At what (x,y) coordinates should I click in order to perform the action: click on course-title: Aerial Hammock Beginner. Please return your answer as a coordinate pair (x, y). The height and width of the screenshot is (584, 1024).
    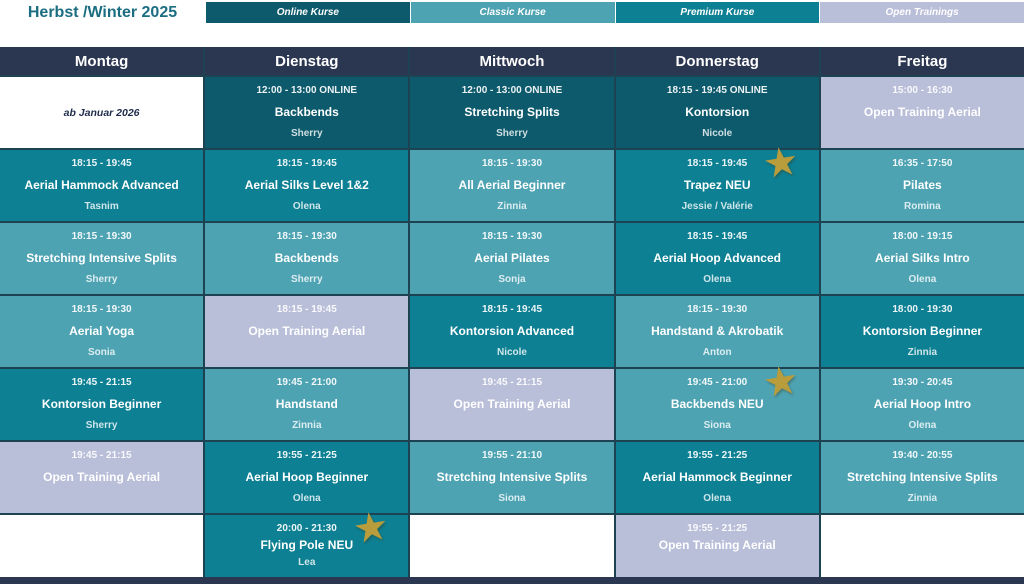
    Looking at the image, I should click on (717, 476).